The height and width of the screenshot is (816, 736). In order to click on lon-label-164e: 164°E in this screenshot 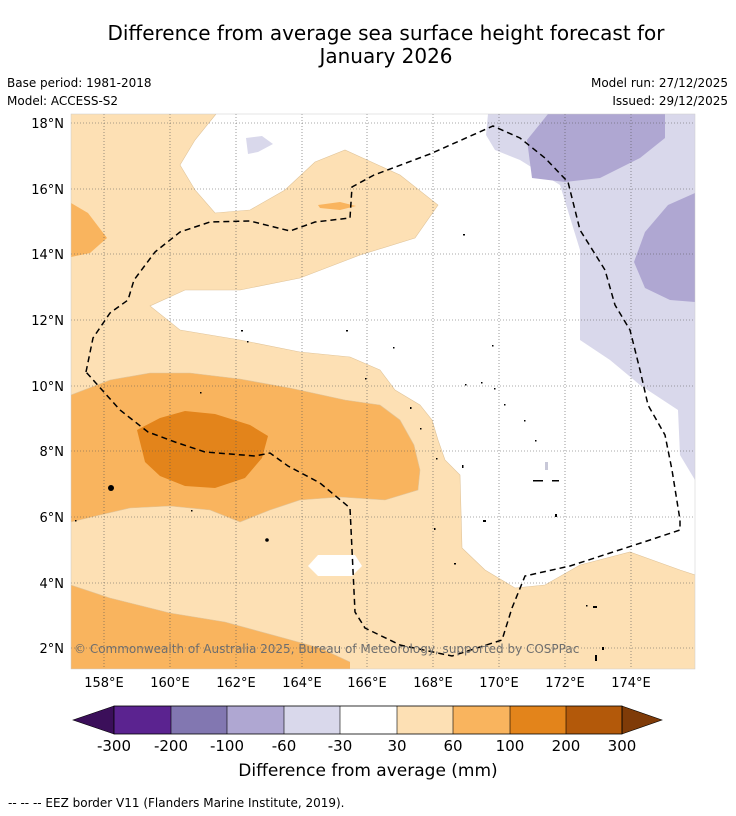, I will do `click(302, 683)`.